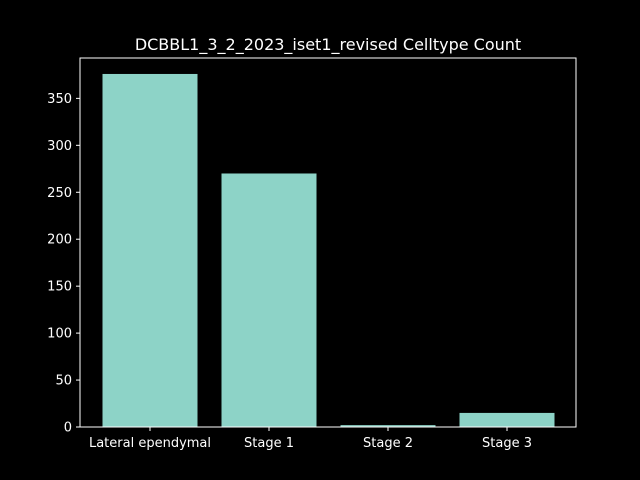 This screenshot has width=640, height=480. I want to click on x-axis: Lateral ependymal Stage 1 Stage 2 Stage 3, so click(310, 439).